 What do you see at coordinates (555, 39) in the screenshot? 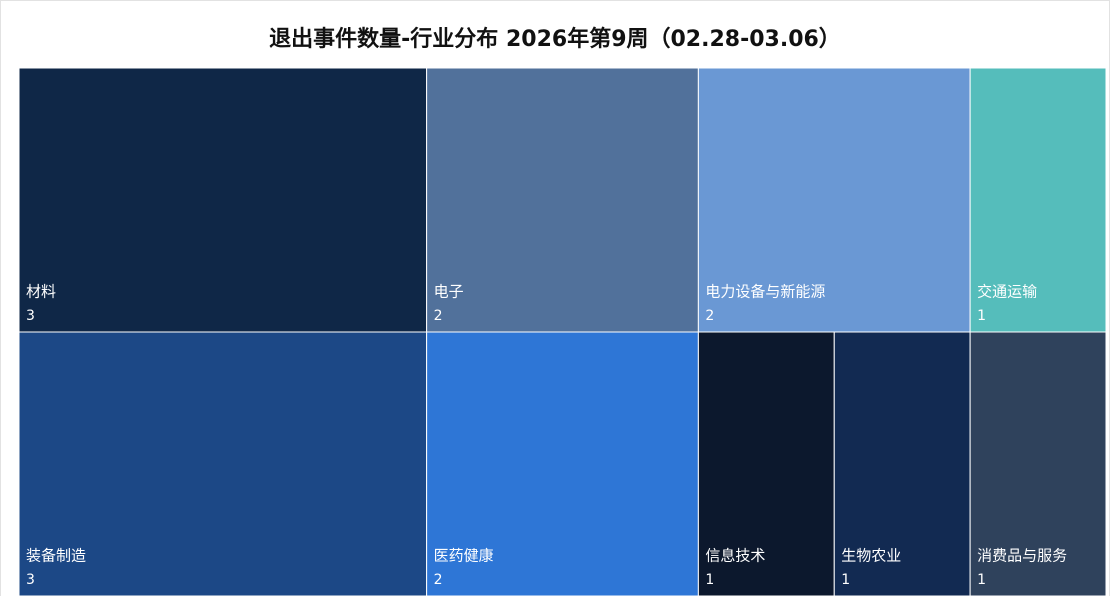
I see `chart-title: 退出事件数量-行业分布 2026年第9周（02.28-03.06）` at bounding box center [555, 39].